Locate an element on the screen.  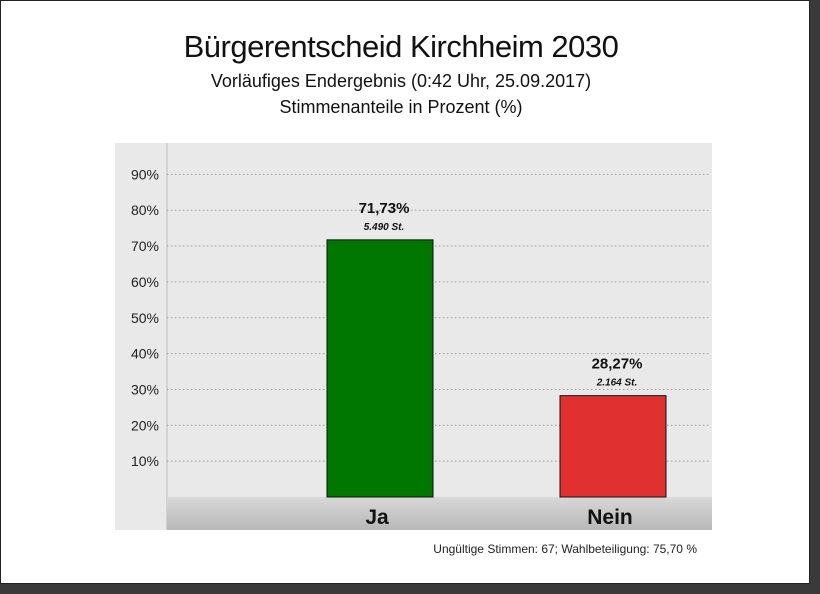
bar-ja is located at coordinates (380, 368).